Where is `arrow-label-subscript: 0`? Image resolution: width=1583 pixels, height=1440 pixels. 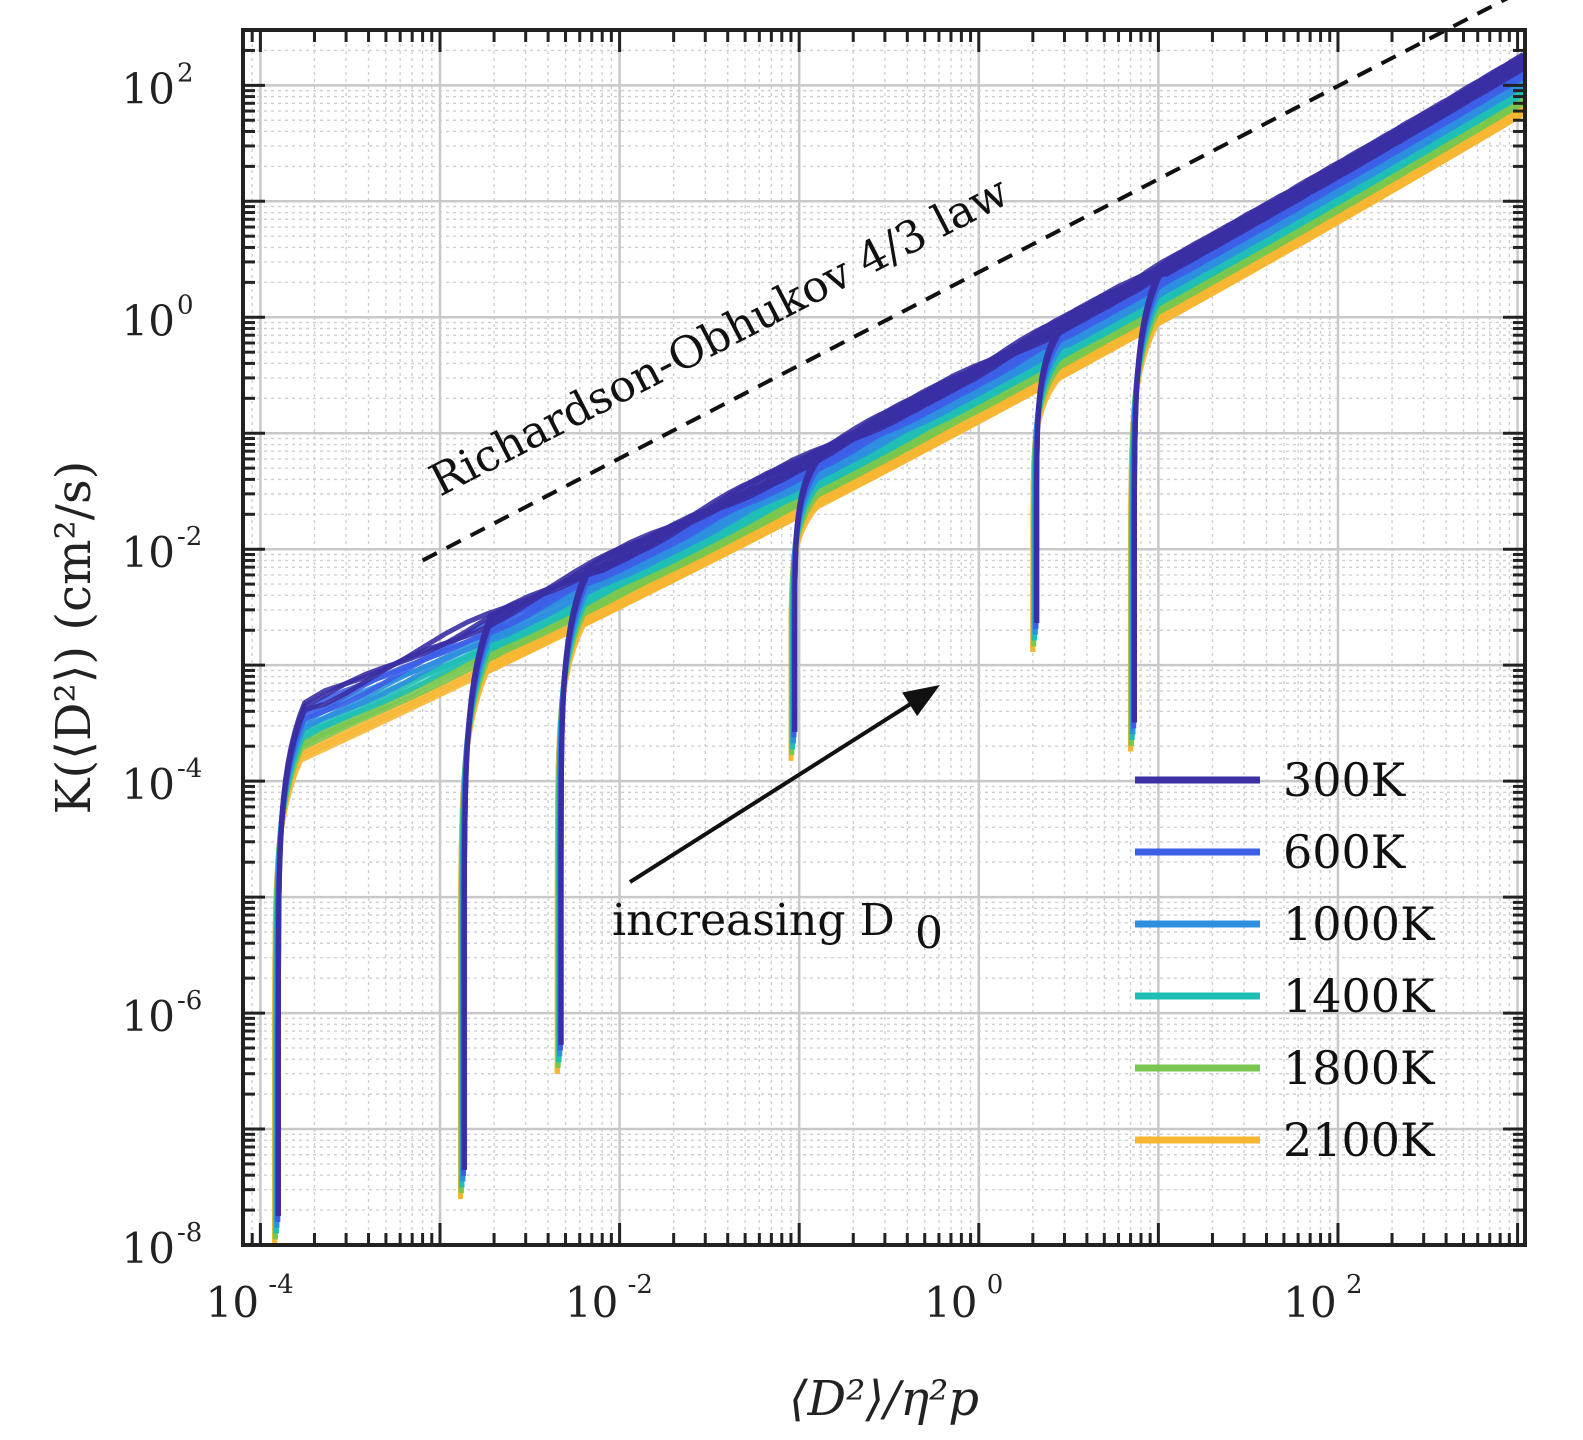 arrow-label-subscript: 0 is located at coordinates (929, 933).